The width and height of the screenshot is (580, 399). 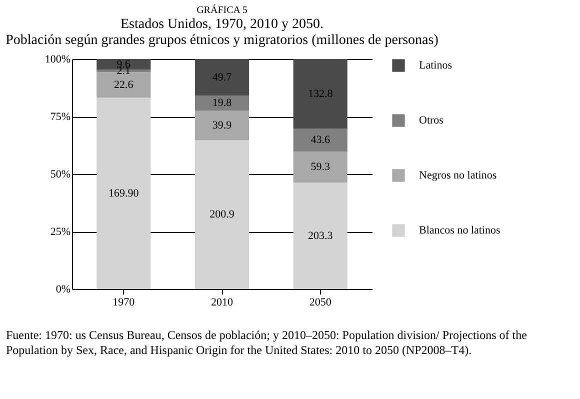 I want to click on legend-label: Otros, so click(x=431, y=120).